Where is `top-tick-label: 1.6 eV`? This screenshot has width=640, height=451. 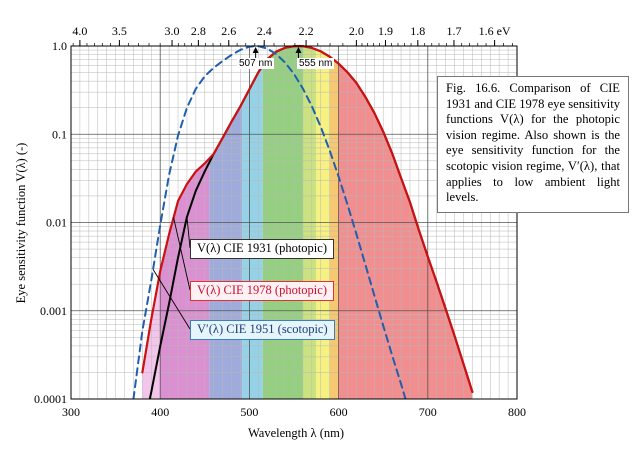 top-tick-label: 1.6 eV is located at coordinates (495, 31).